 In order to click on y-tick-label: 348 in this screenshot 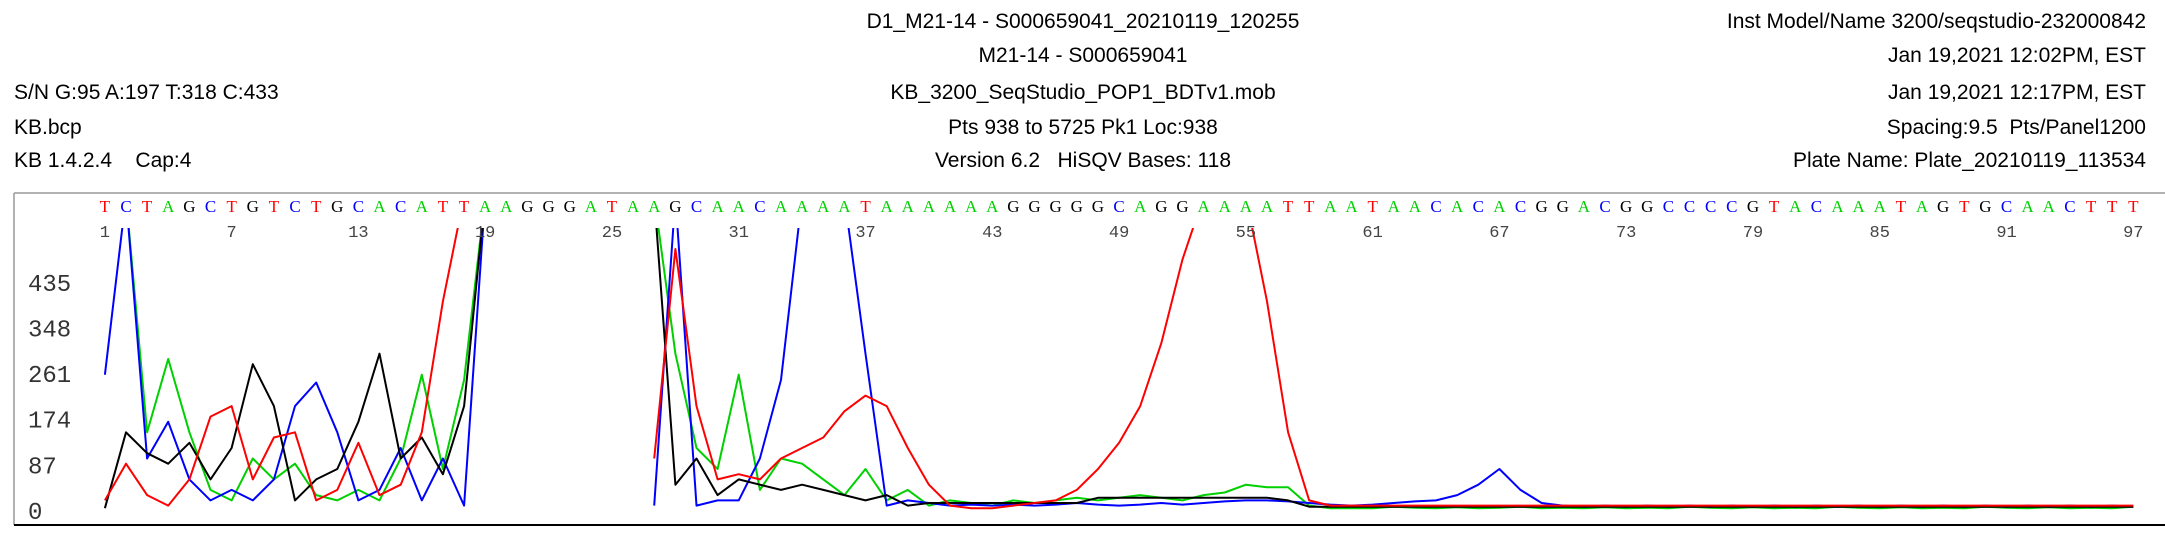, I will do `click(49, 331)`.